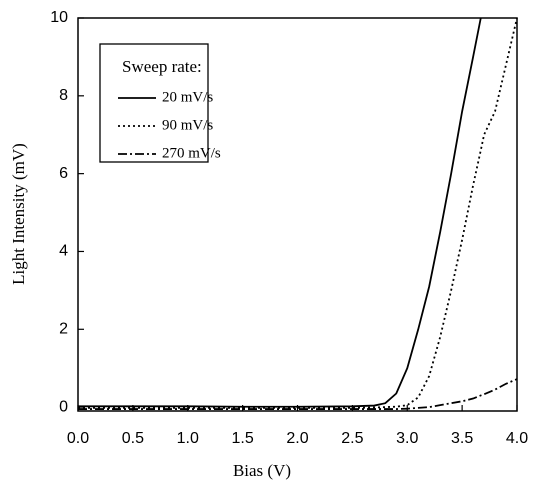  I want to click on legend-title: Sweep rate:, so click(162, 66).